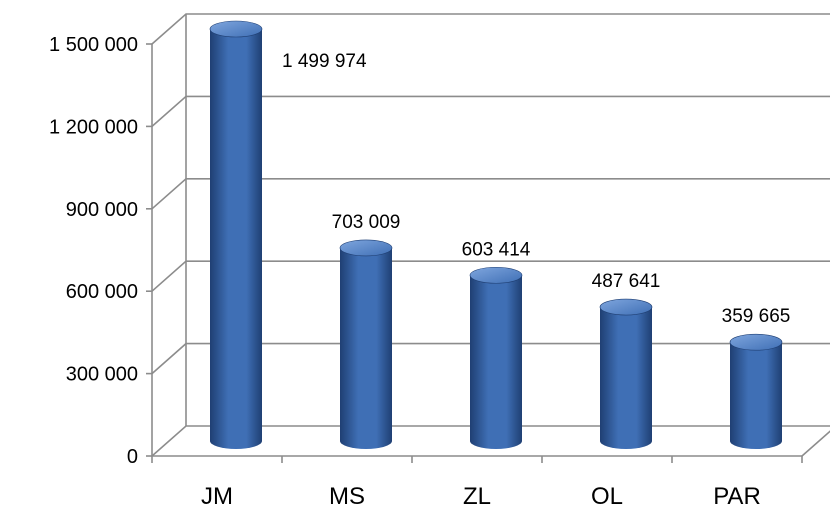 The image size is (830, 507). Describe the element at coordinates (93, 127) in the screenshot. I see `y-tick-label: 1 200 000` at that location.